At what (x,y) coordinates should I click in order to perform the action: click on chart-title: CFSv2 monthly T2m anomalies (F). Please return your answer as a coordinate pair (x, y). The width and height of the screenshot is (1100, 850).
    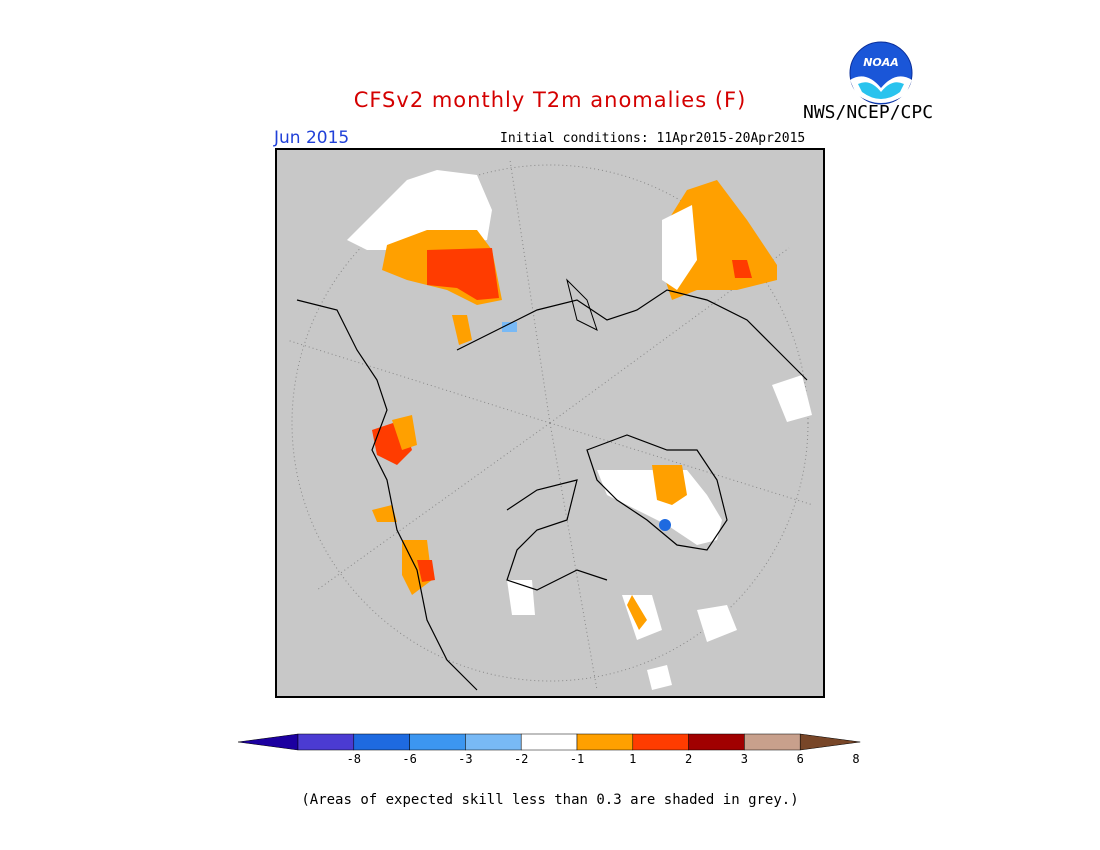
    Looking at the image, I should click on (550, 100).